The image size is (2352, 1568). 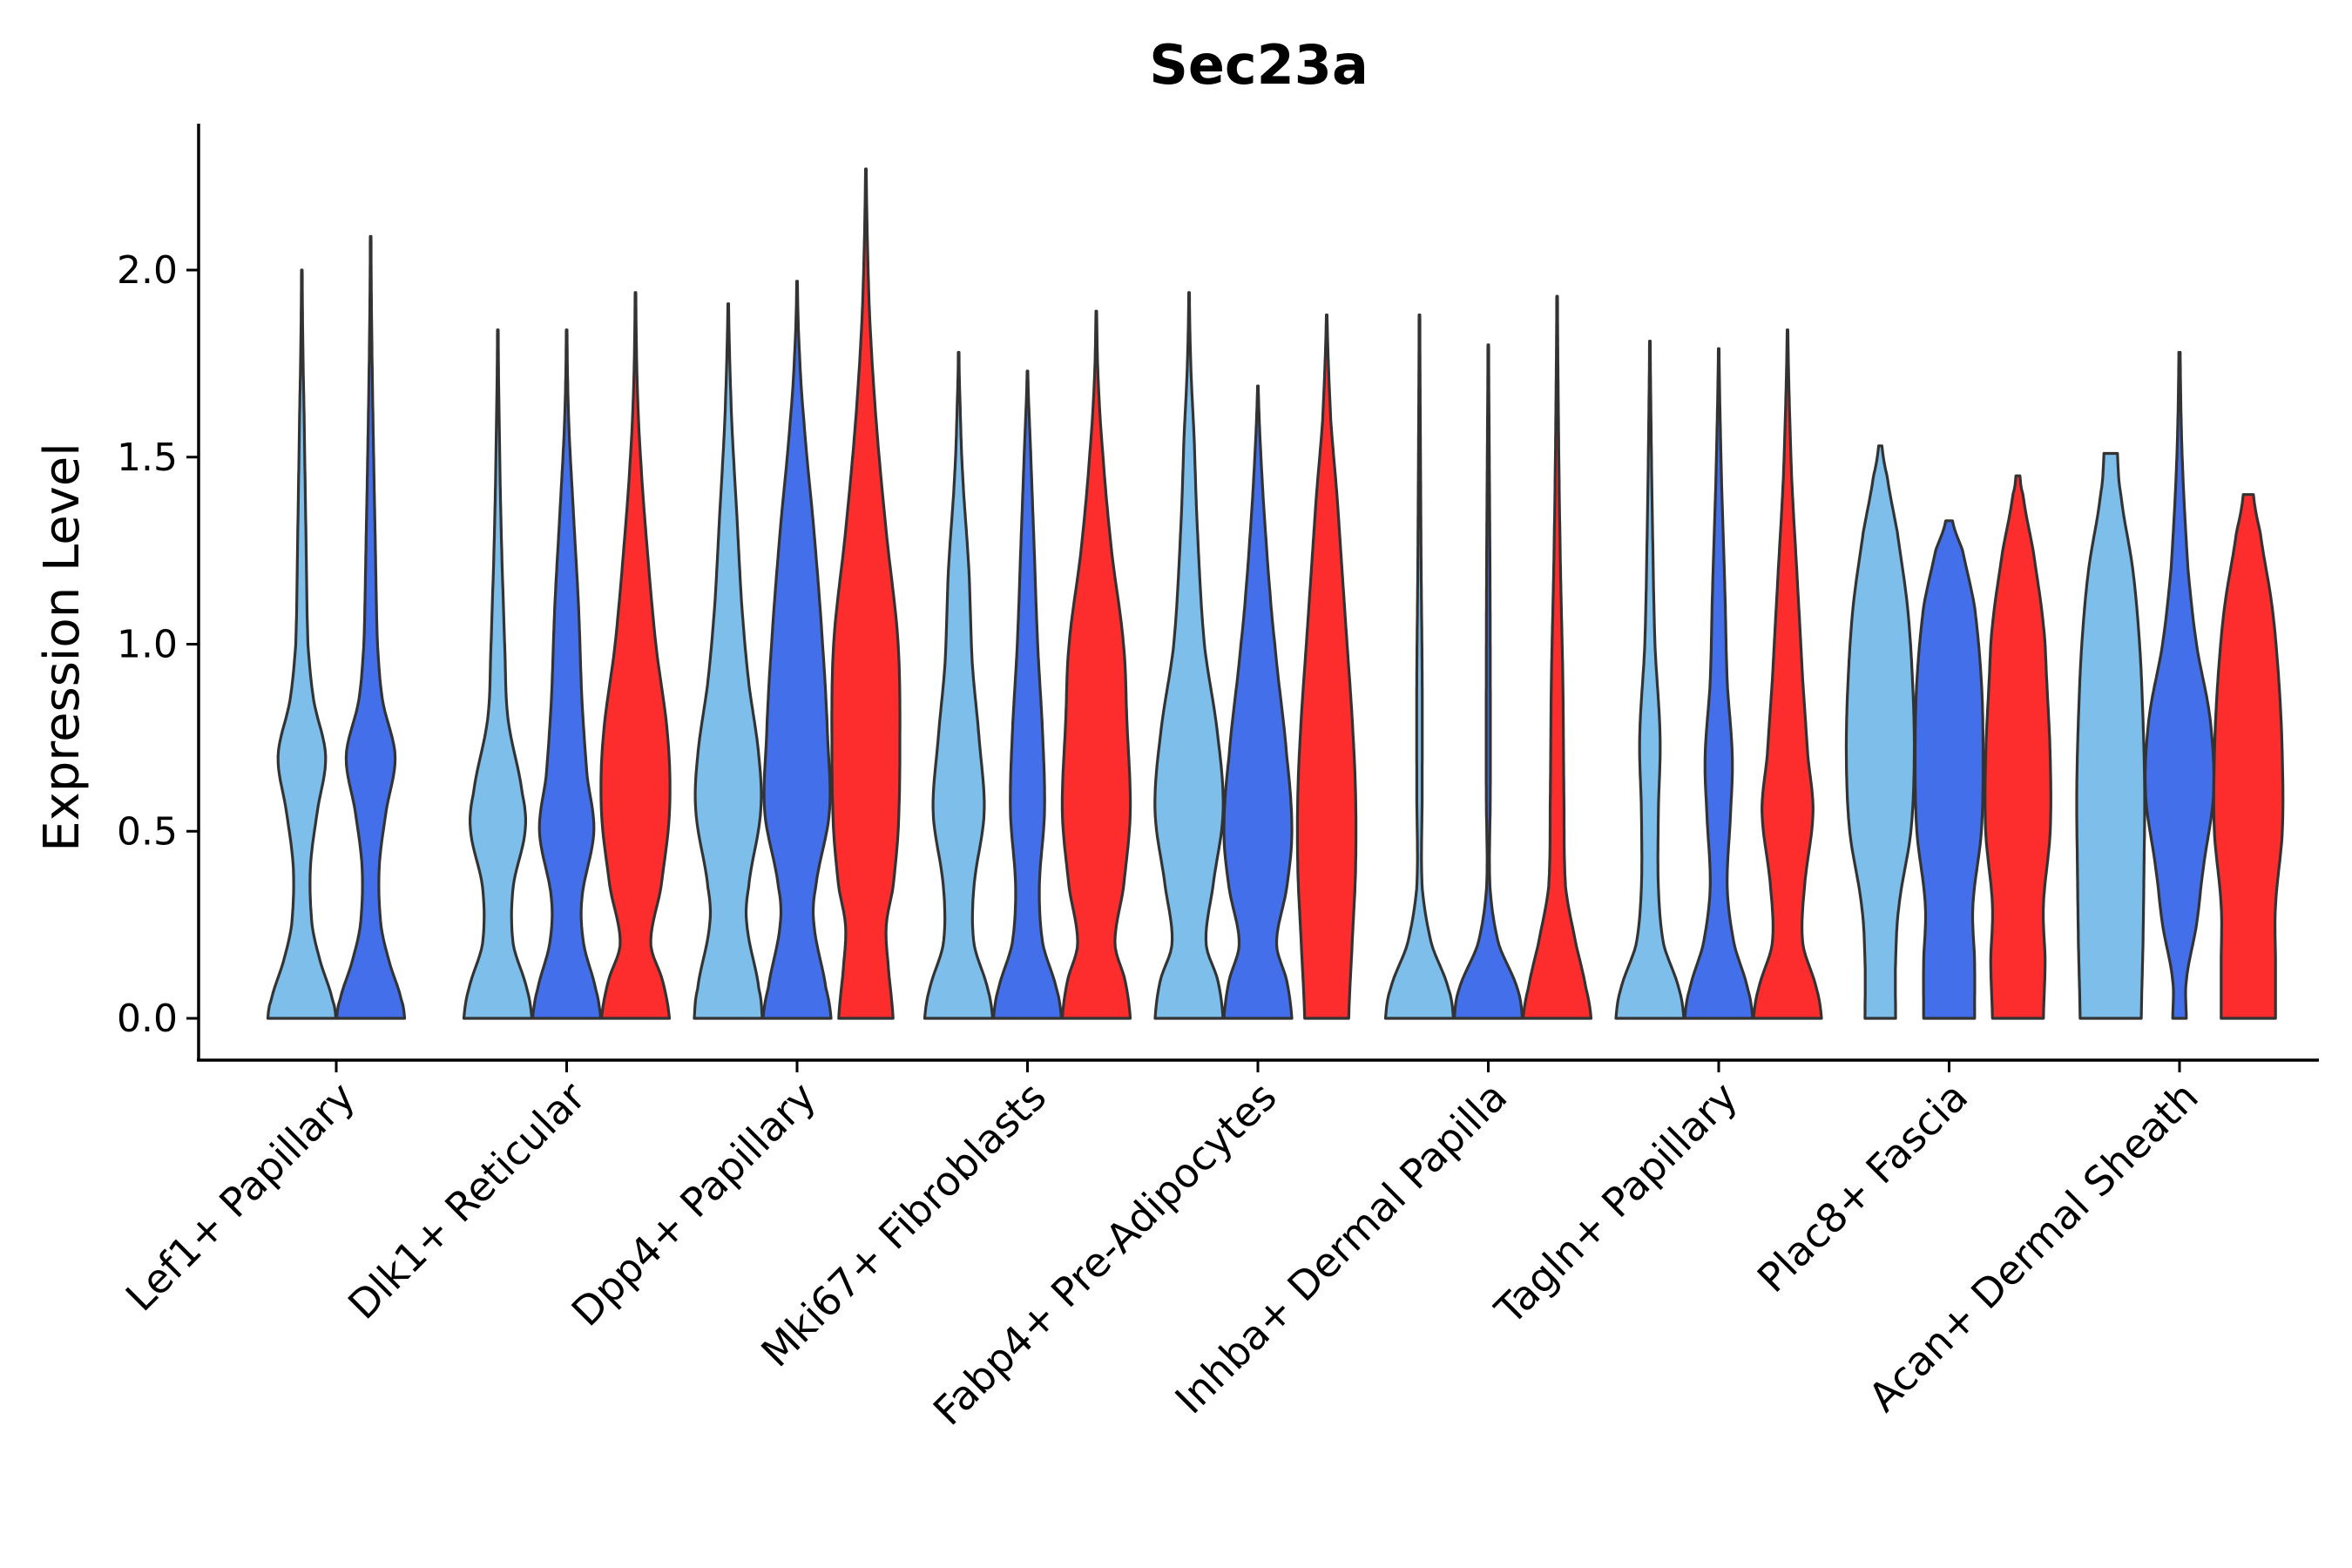 What do you see at coordinates (1259, 65) in the screenshot?
I see `chart-title: Sec23a` at bounding box center [1259, 65].